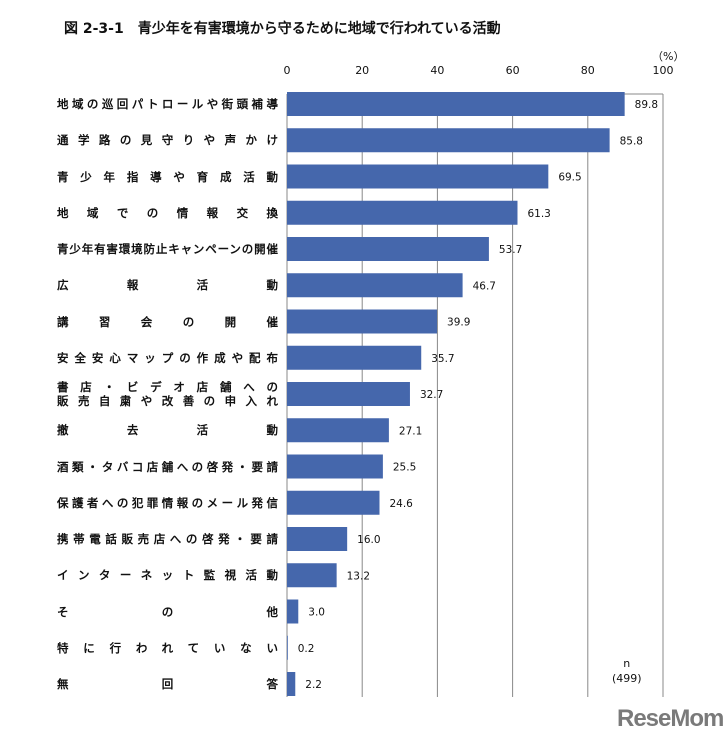 The height and width of the screenshot is (739, 727). I want to click on data-label: 46.7, so click(484, 286).